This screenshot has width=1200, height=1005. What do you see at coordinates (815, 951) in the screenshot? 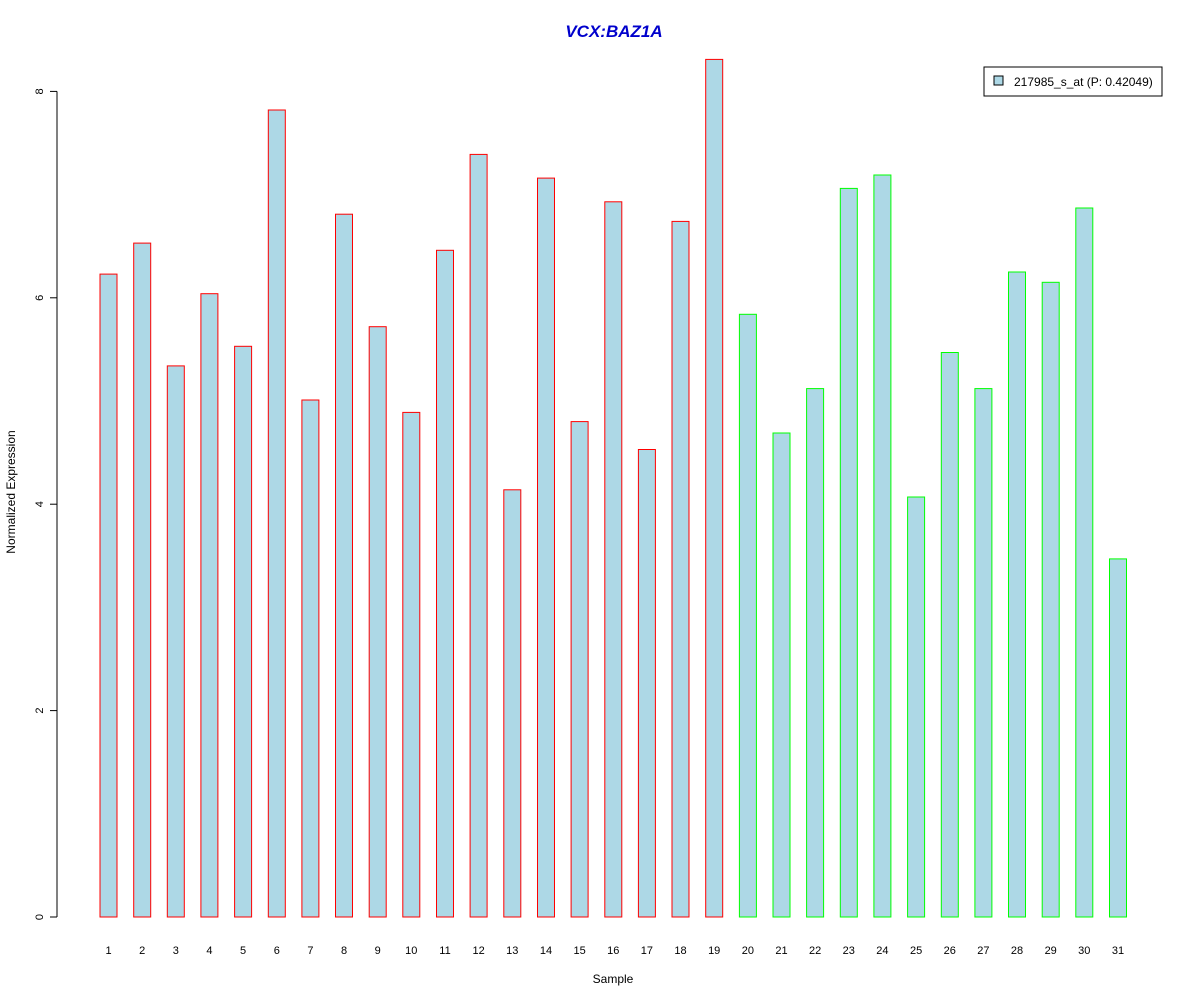
I see `x-tick-label: 22` at bounding box center [815, 951].